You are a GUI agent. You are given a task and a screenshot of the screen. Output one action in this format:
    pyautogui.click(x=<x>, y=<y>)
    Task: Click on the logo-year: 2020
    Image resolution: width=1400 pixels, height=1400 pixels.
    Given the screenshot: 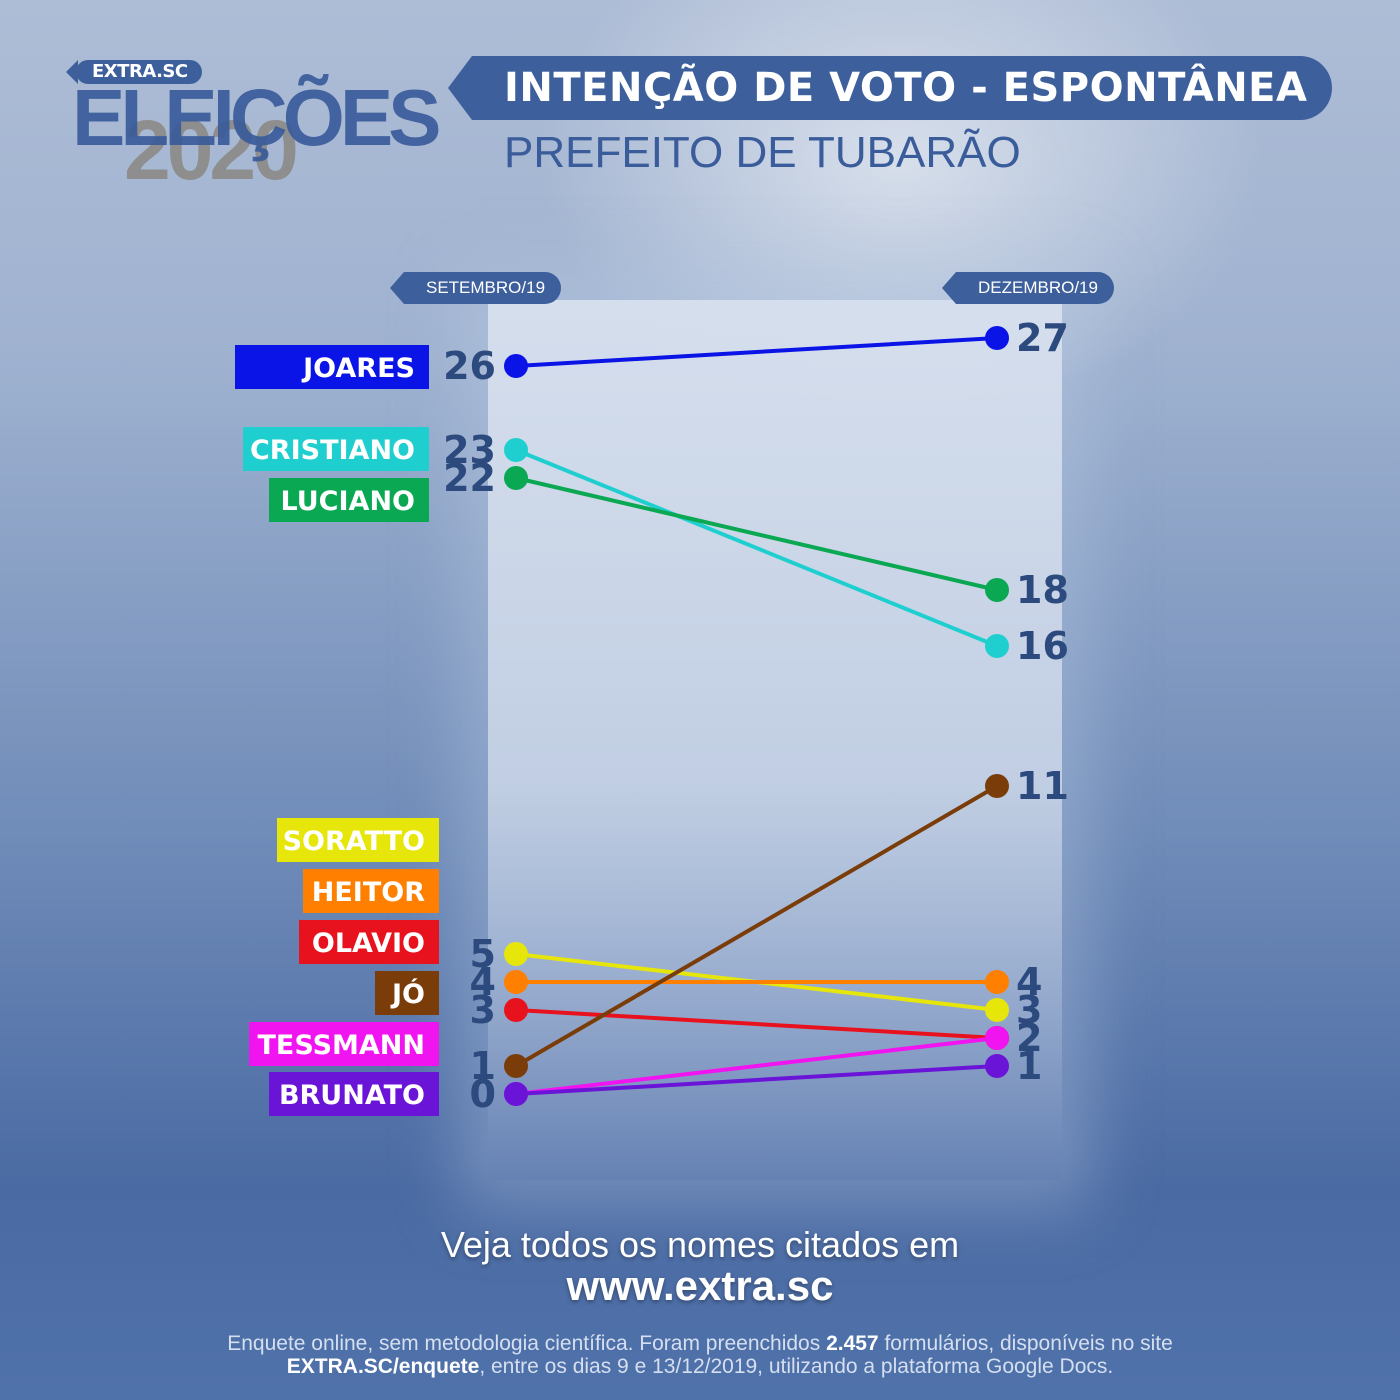 What is the action you would take?
    pyautogui.click(x=211, y=150)
    